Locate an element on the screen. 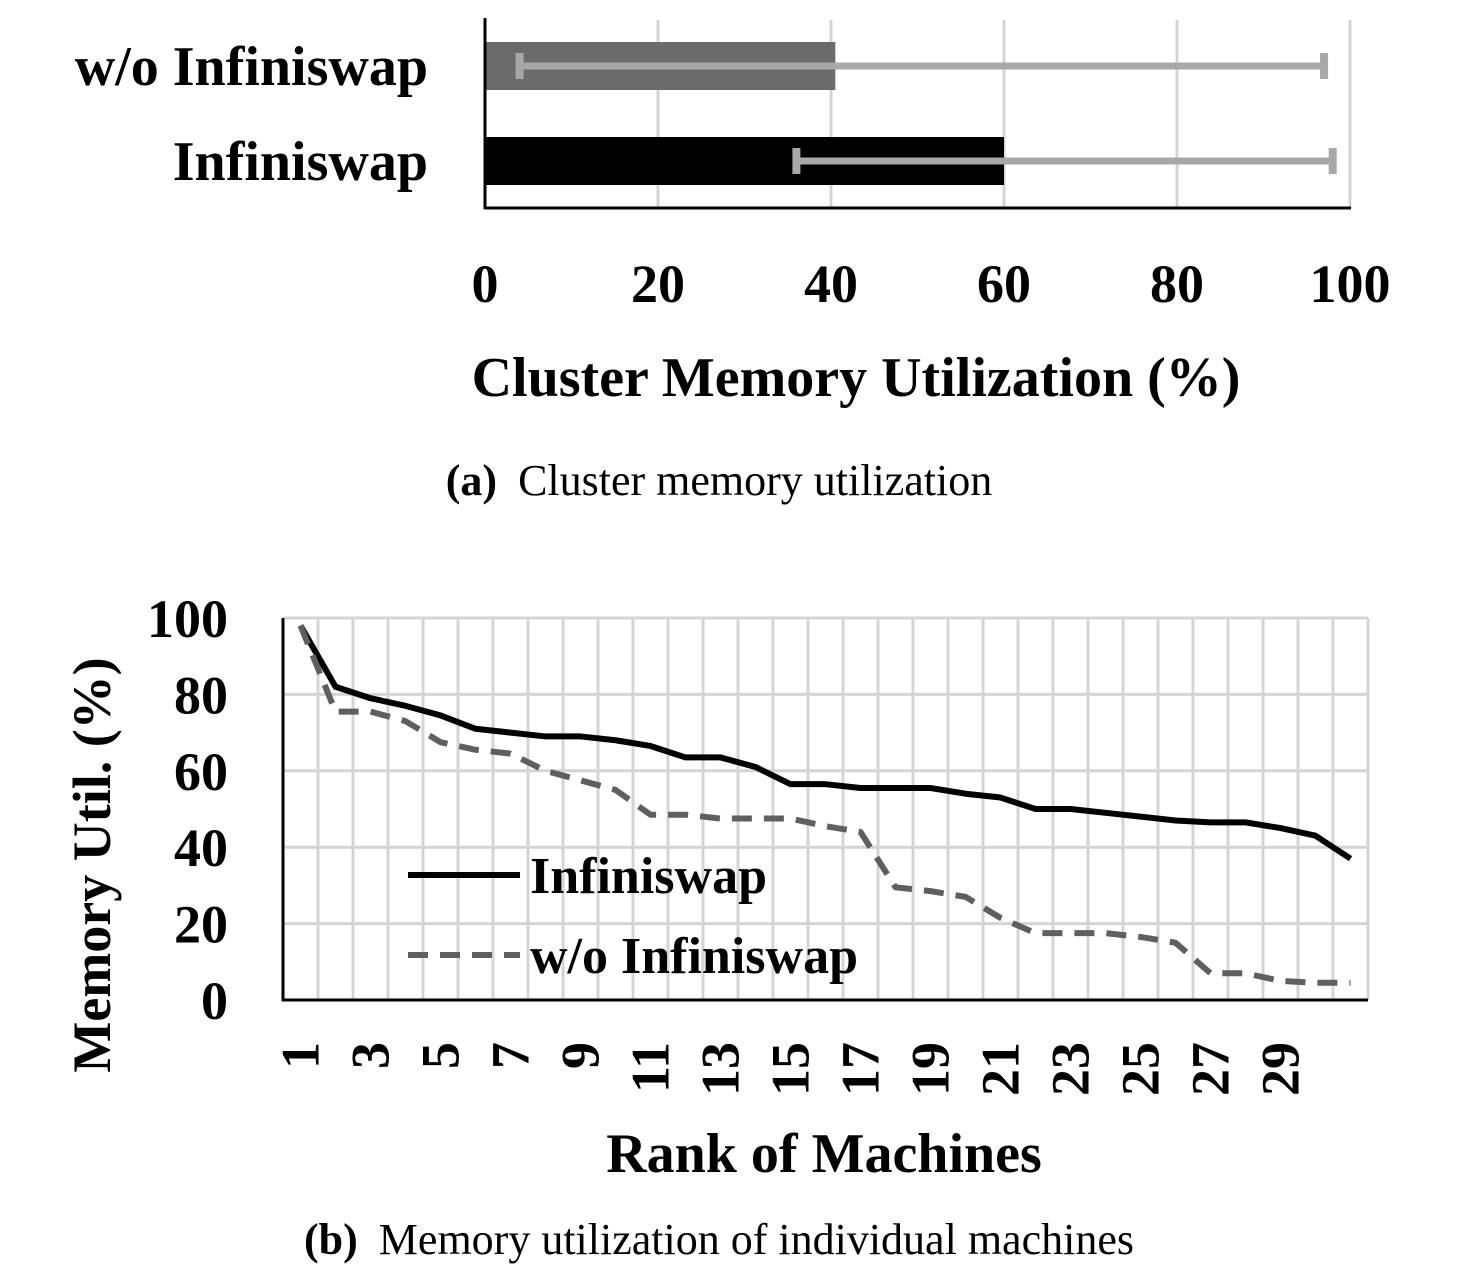 This screenshot has width=1468, height=1282. a-category-label-1: Infiniswap is located at coordinates (300, 162).